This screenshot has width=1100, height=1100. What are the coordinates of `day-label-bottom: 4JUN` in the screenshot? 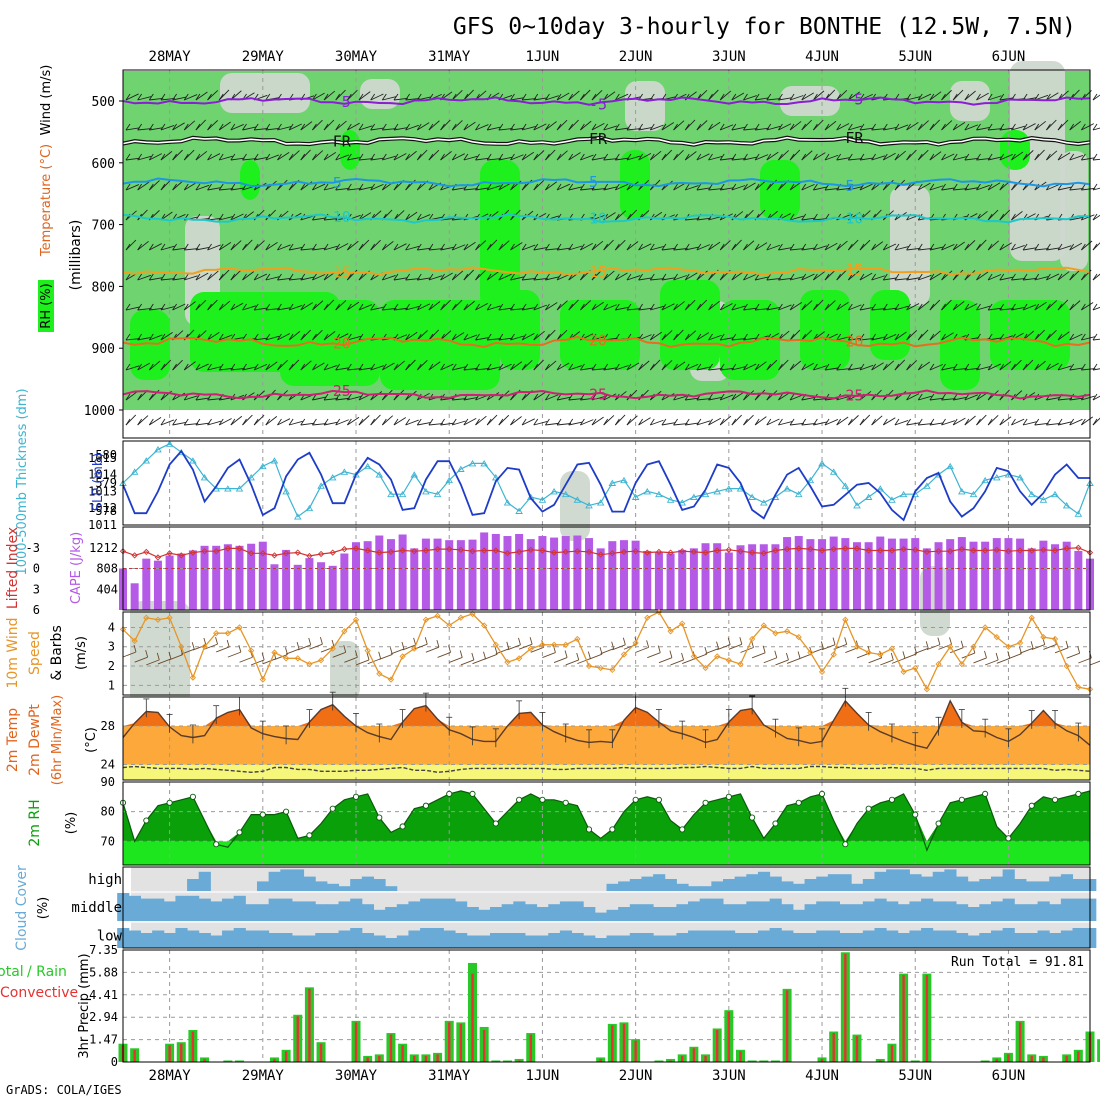 It's located at (822, 1076).